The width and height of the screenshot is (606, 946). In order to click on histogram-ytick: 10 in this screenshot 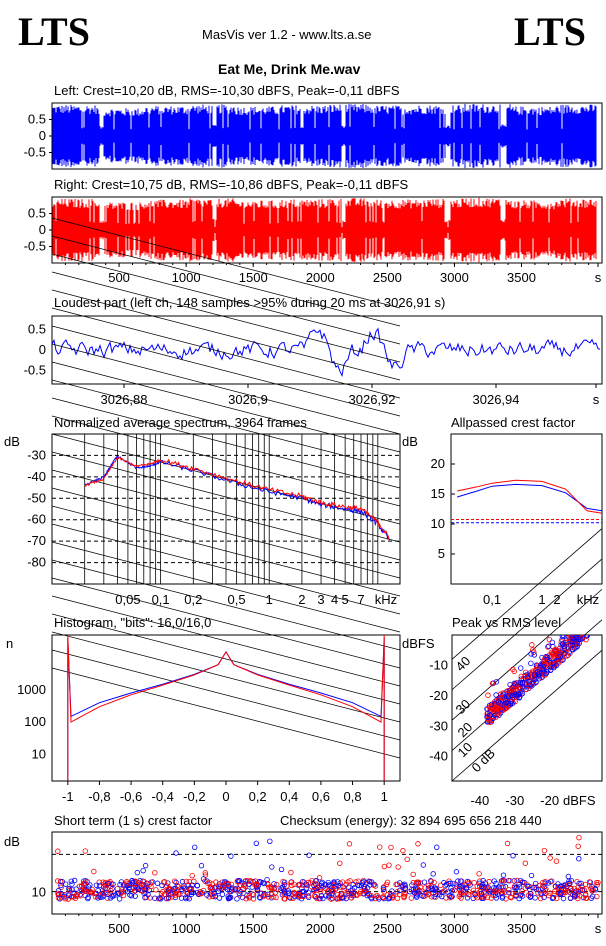, I will do `click(39, 753)`.